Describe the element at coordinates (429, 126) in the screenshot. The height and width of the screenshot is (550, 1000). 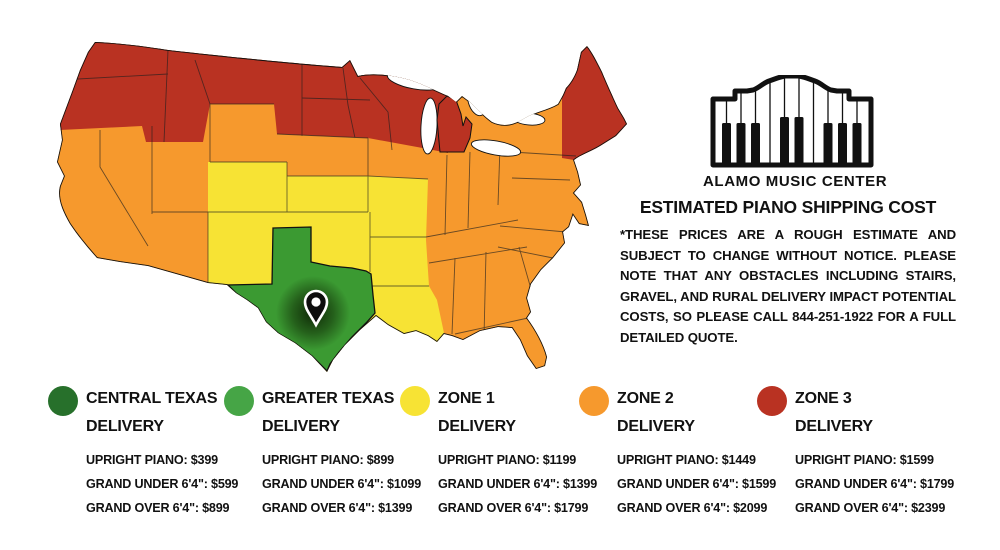
I see `lake-michigan` at that location.